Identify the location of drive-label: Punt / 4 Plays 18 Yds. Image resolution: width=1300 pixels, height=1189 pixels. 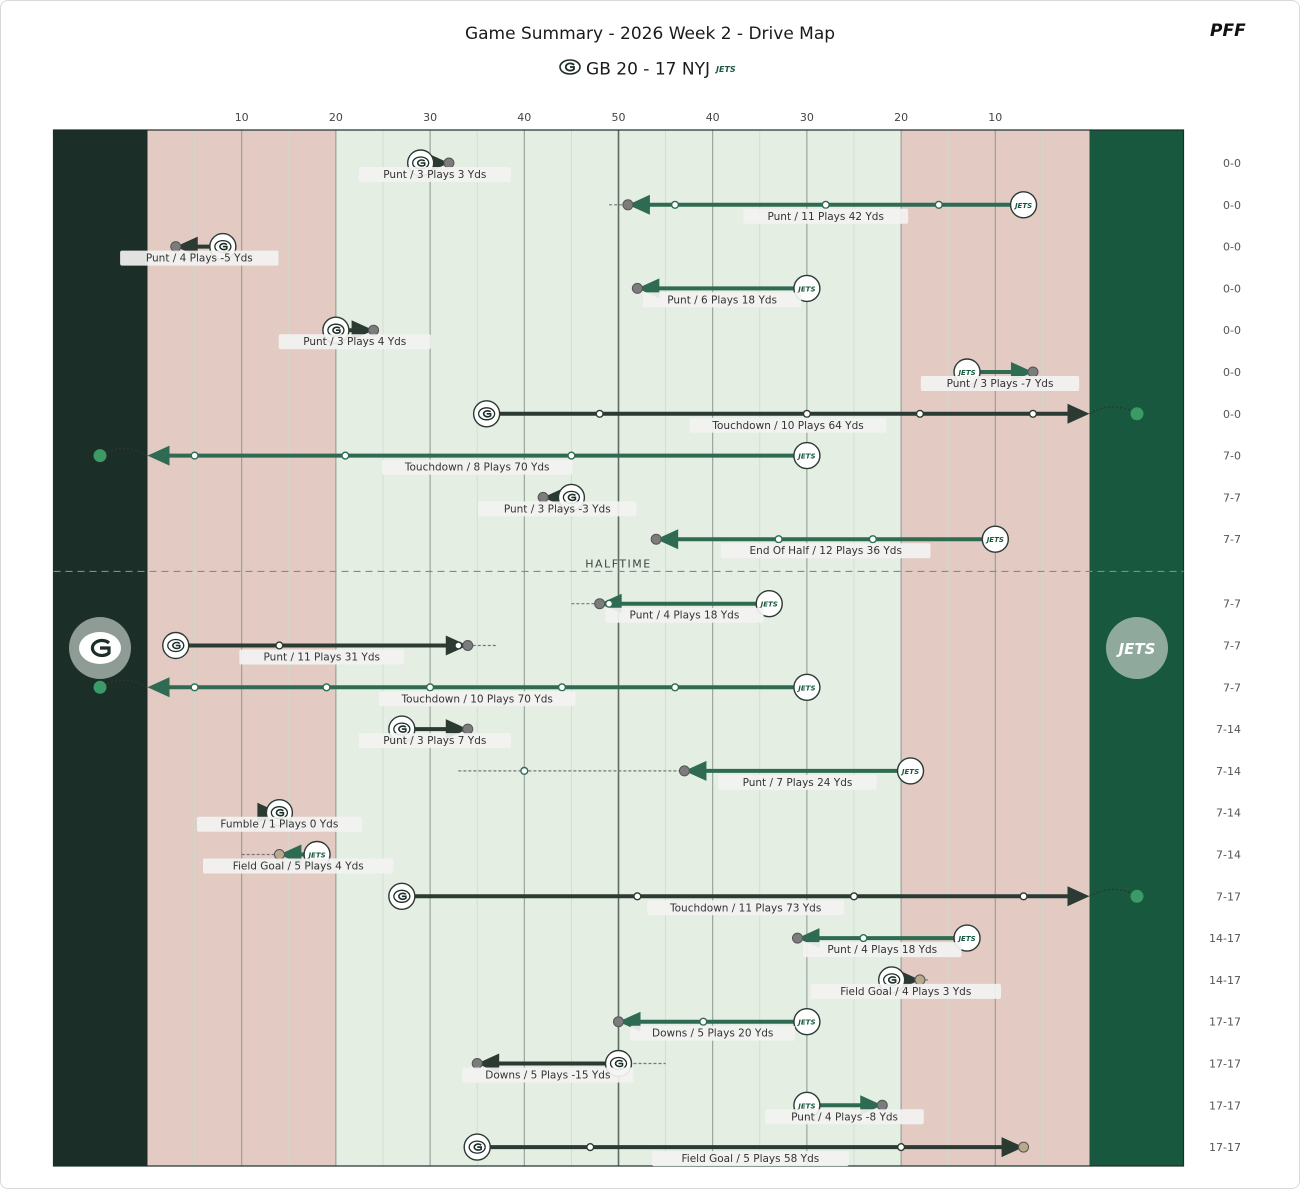
(685, 616).